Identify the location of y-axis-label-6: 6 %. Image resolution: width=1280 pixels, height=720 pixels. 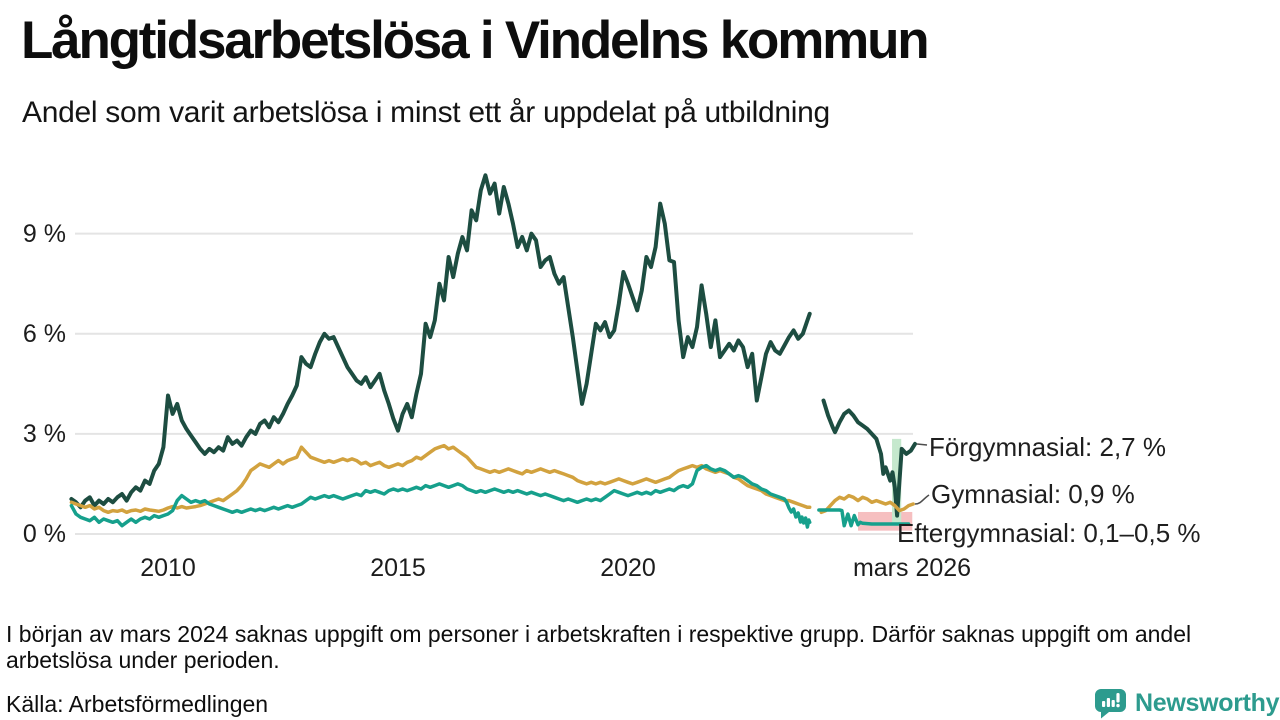
(44, 334).